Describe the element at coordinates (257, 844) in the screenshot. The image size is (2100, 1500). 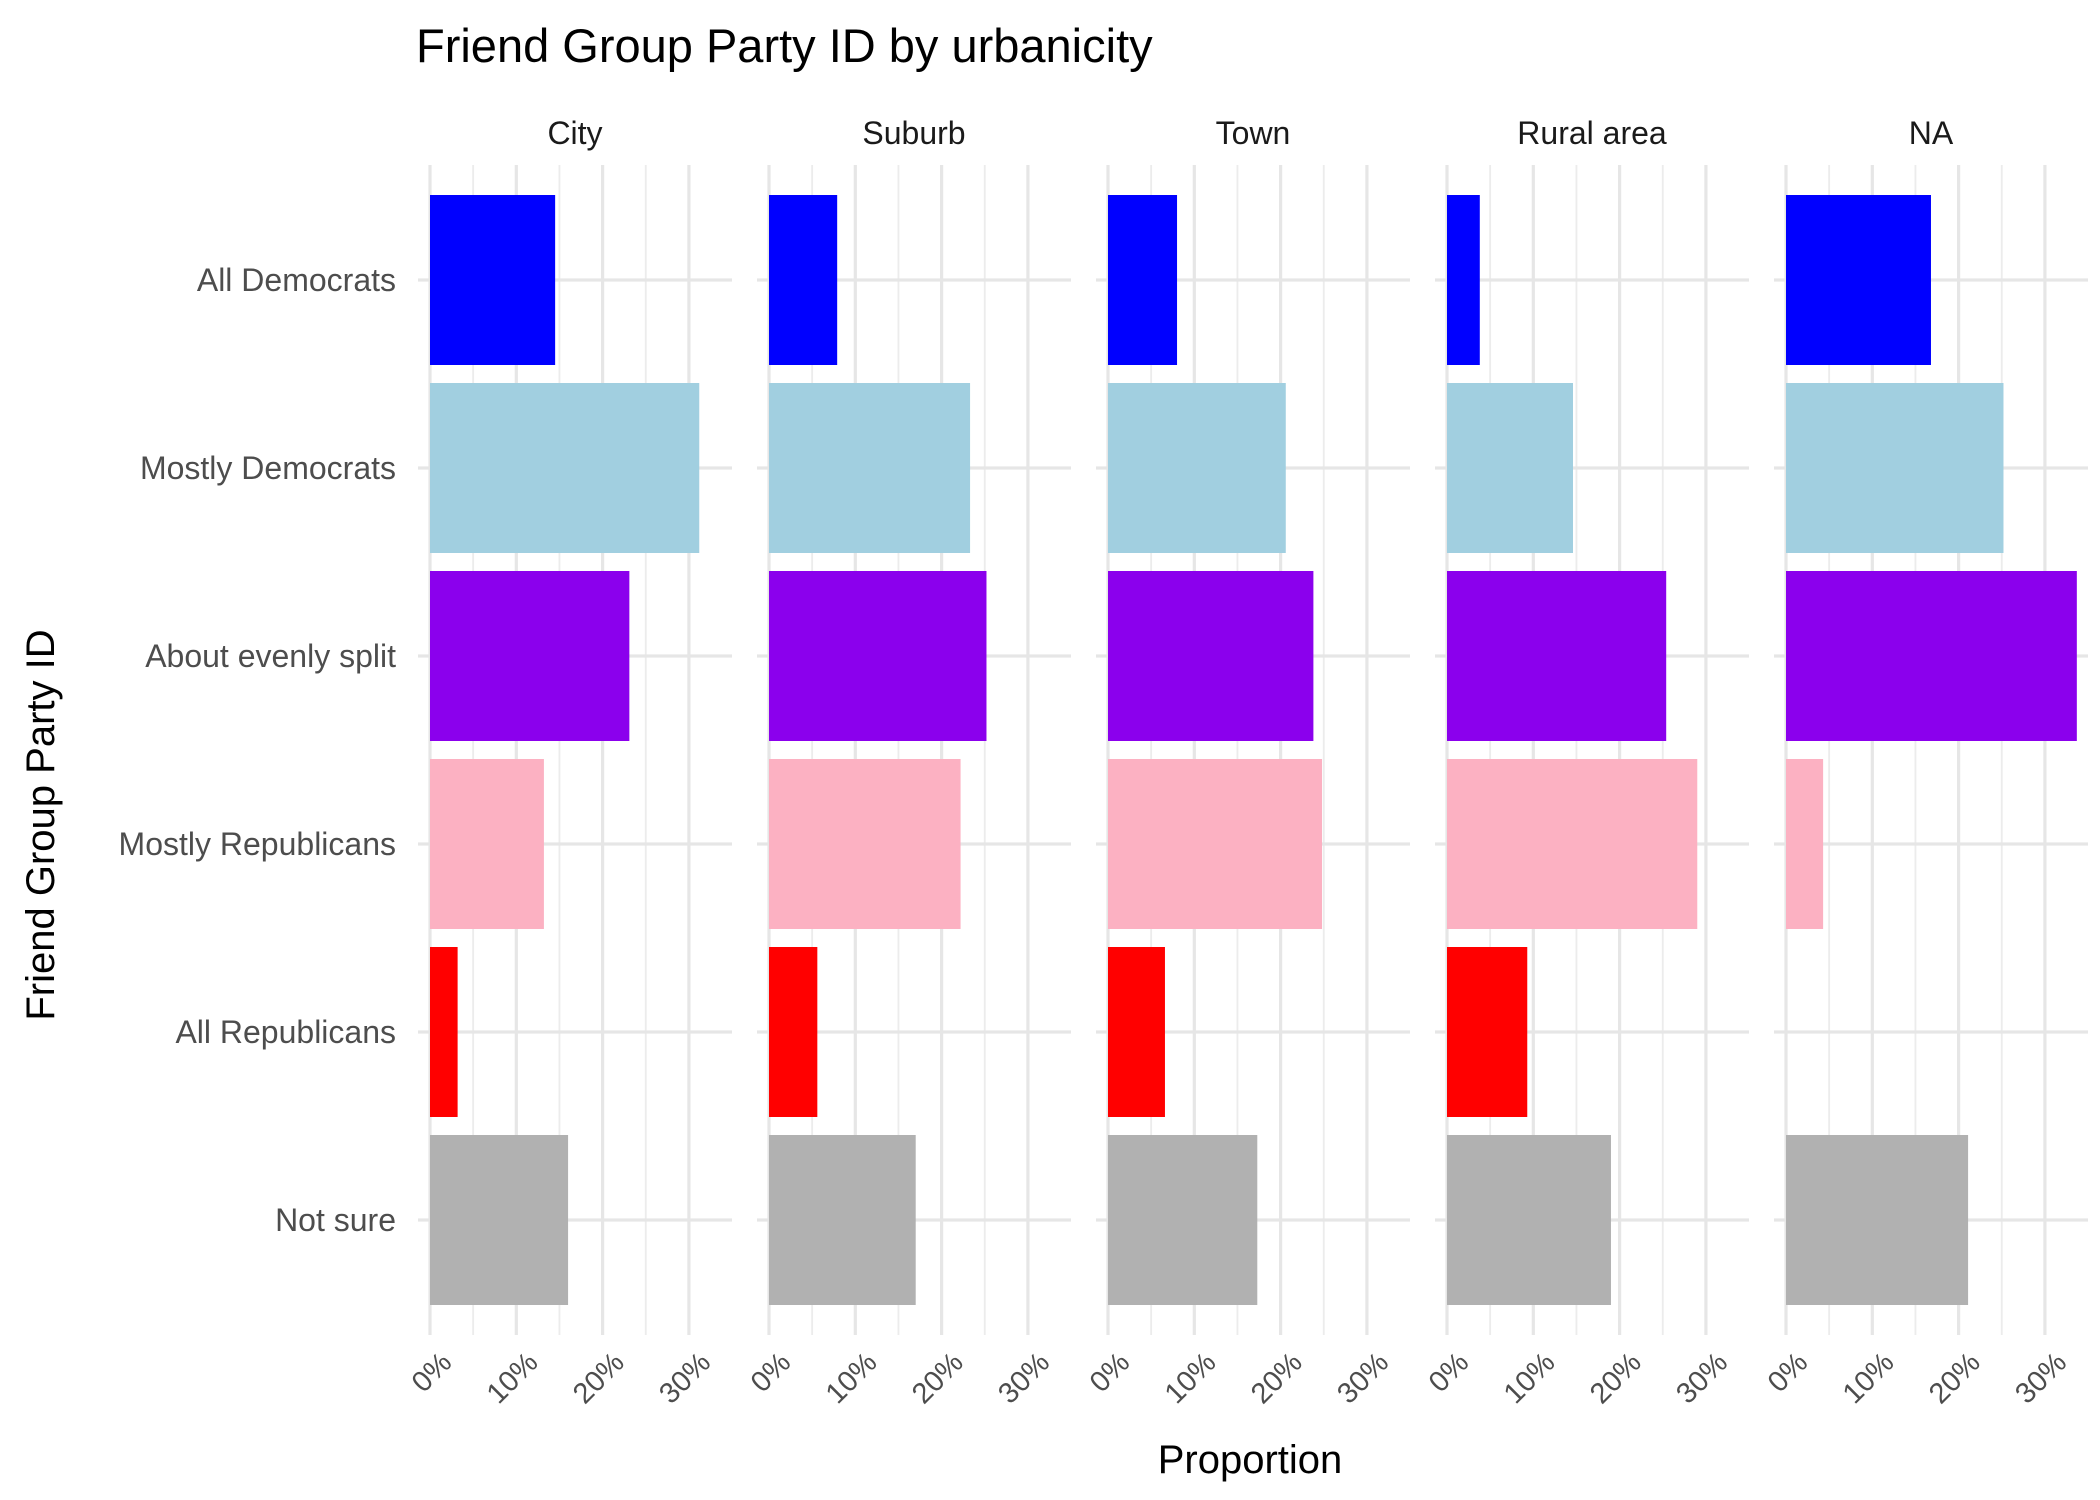
I see `y-tick-label-mostly-republicans: Mostly Republicans` at that location.